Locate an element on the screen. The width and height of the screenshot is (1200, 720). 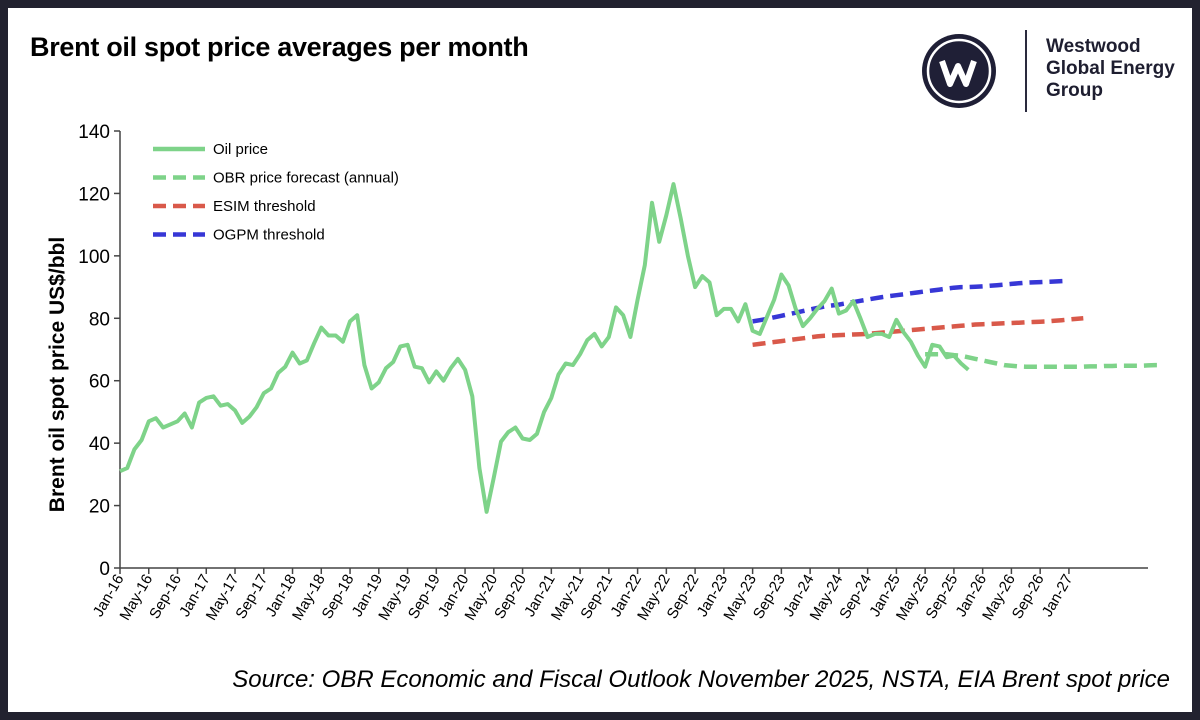
series-line-ogpm-threshold is located at coordinates (910, 301).